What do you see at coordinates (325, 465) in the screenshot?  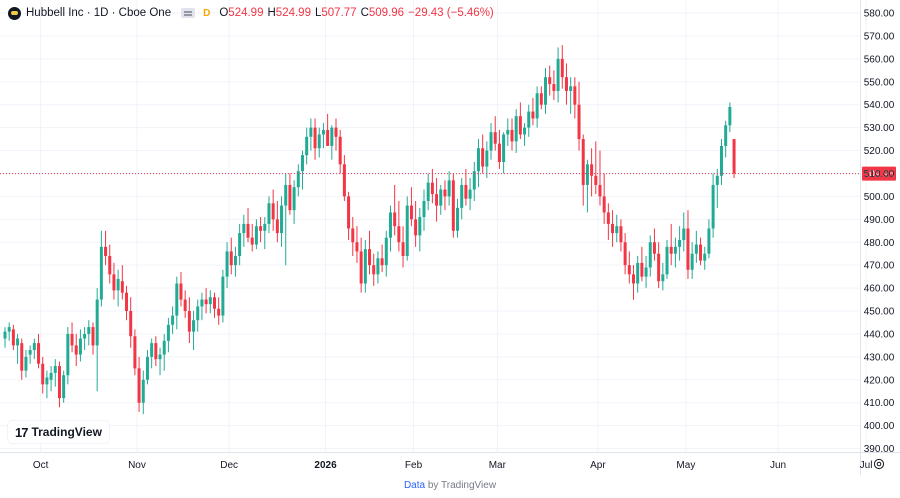 I see `time-tick-label: 2026` at bounding box center [325, 465].